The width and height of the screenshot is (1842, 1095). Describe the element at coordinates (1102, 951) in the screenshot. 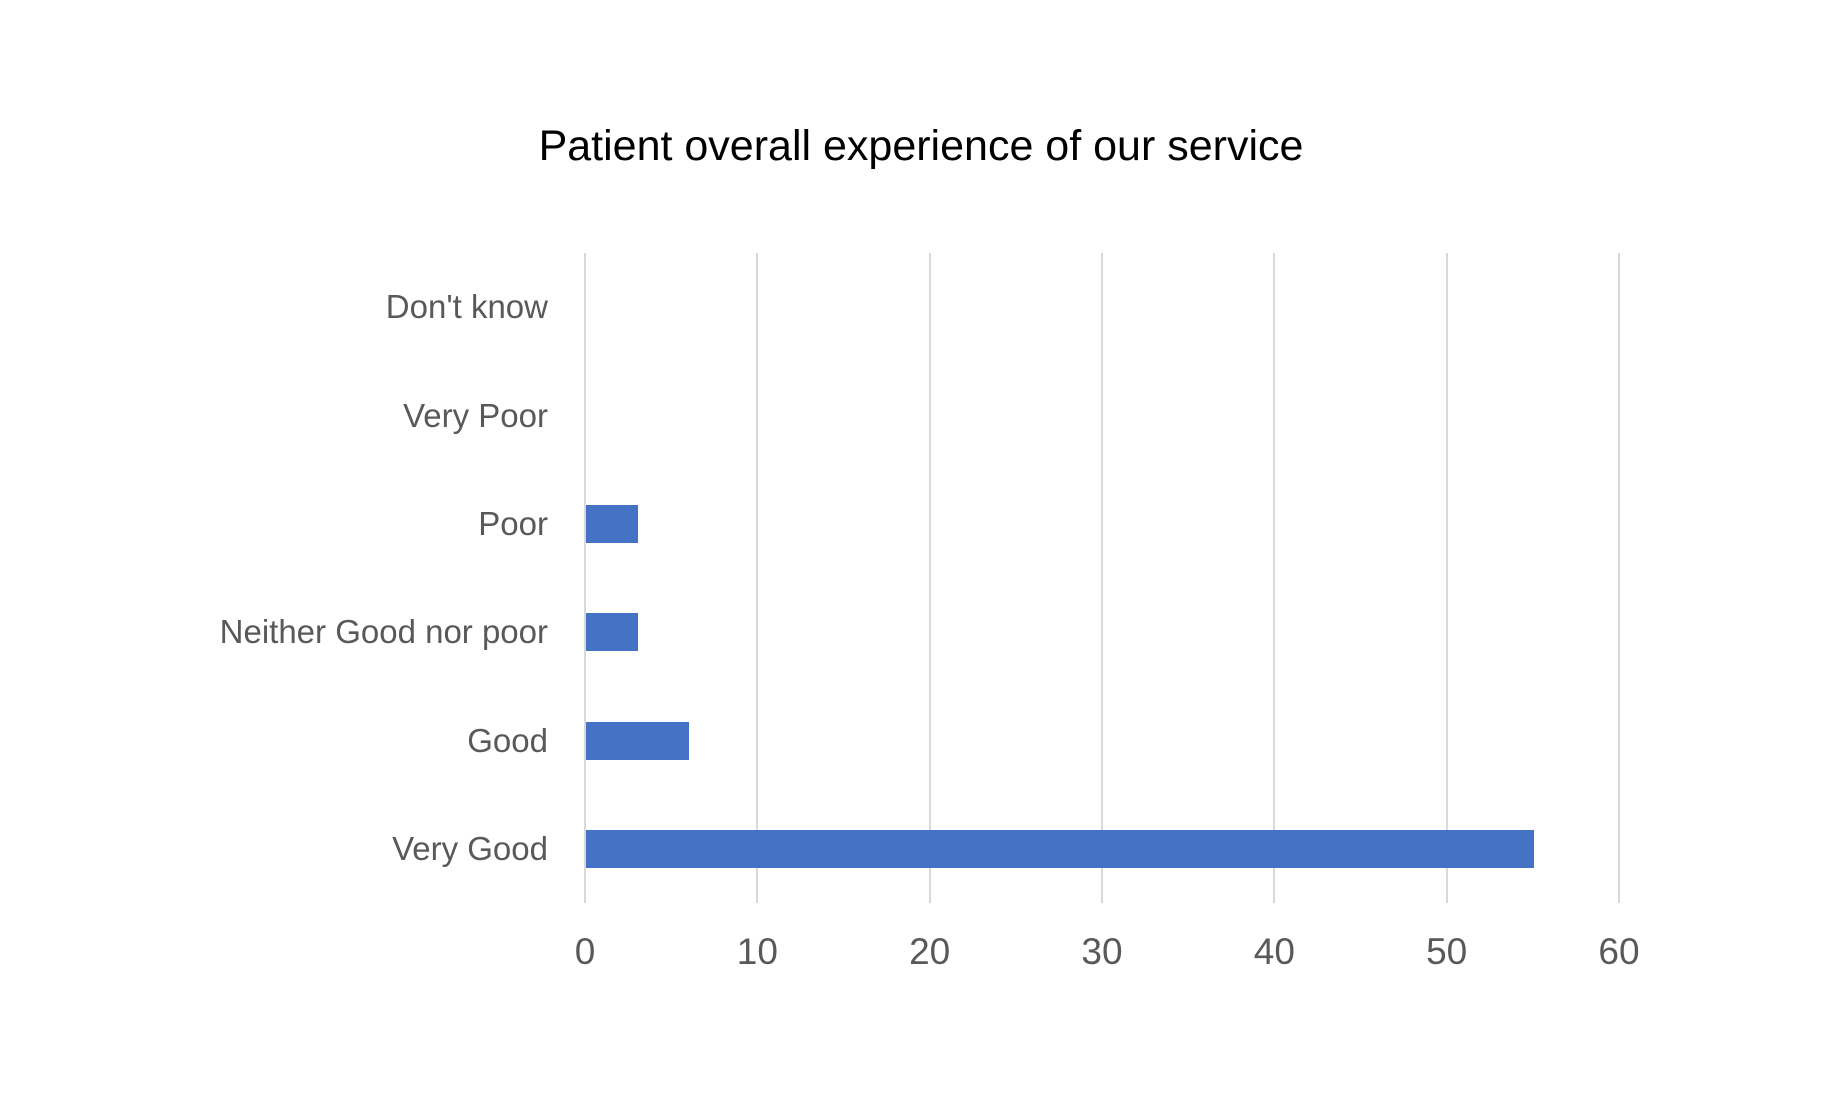

I see `x-axis-tick-label: 30` at that location.